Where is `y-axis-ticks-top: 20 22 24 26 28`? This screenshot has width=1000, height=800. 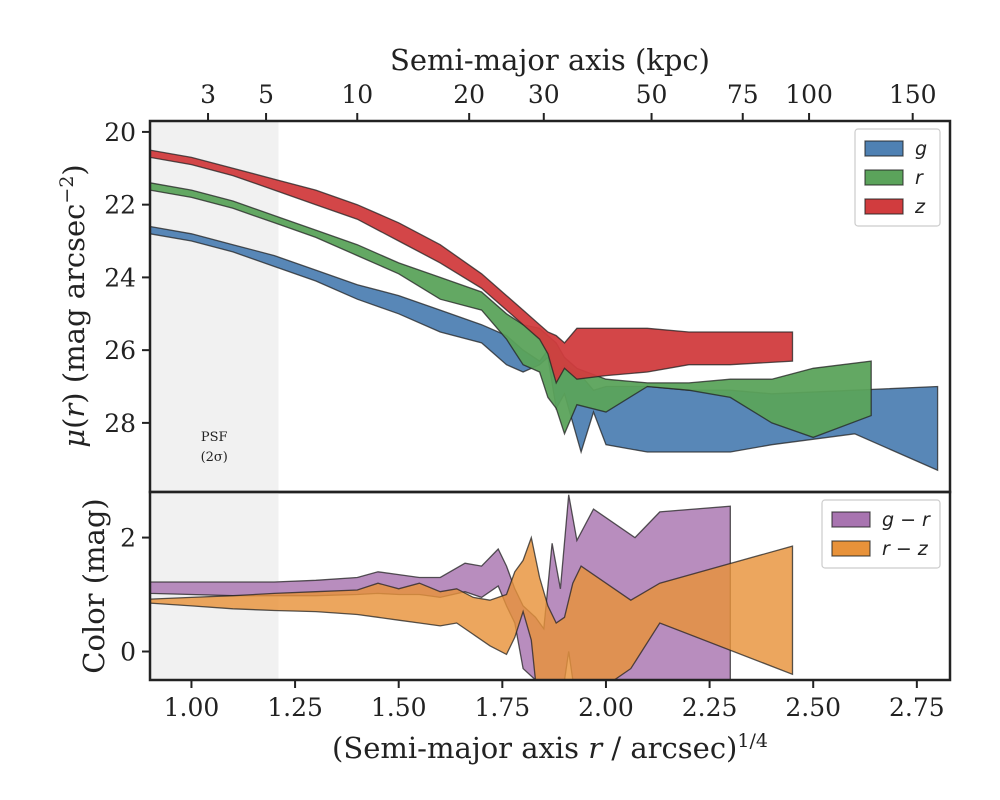 y-axis-ticks-top: 20 22 24 26 28 is located at coordinates (127, 278).